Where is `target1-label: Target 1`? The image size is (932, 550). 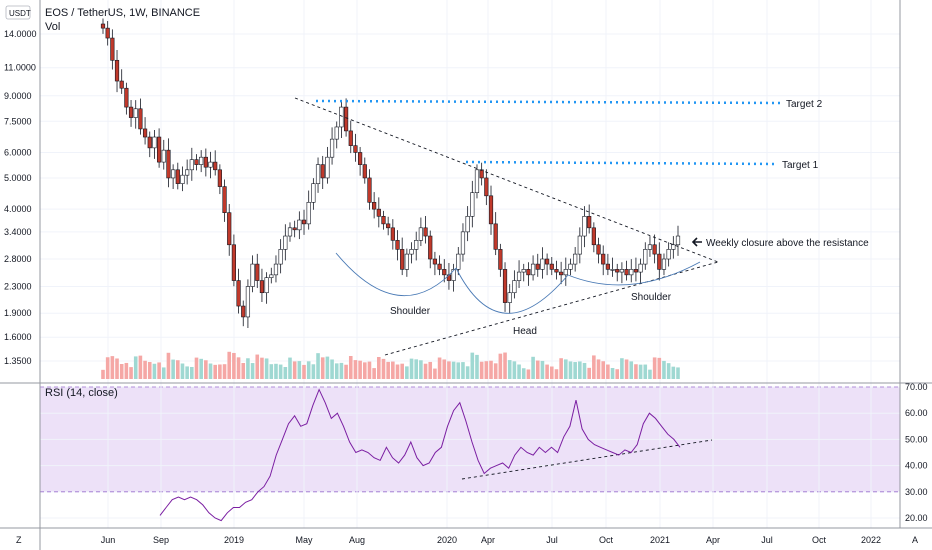
target1-label: Target 1 is located at coordinates (800, 165).